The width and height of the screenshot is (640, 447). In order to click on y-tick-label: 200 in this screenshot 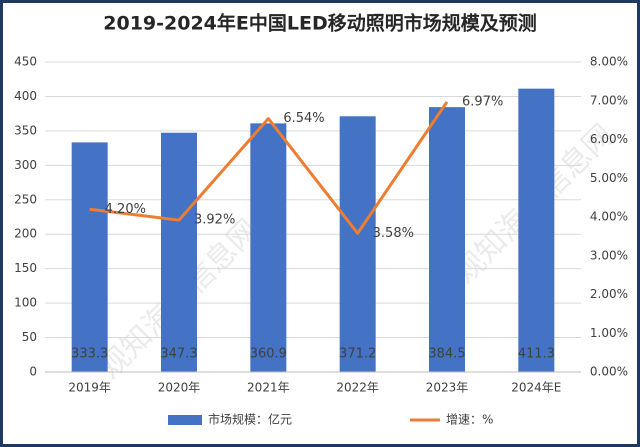, I will do `click(25, 234)`.